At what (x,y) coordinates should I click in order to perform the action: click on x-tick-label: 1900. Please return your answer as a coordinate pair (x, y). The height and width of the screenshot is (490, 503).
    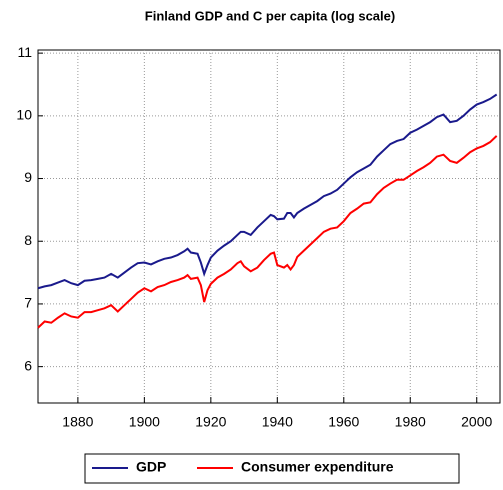
    Looking at the image, I should click on (144, 422).